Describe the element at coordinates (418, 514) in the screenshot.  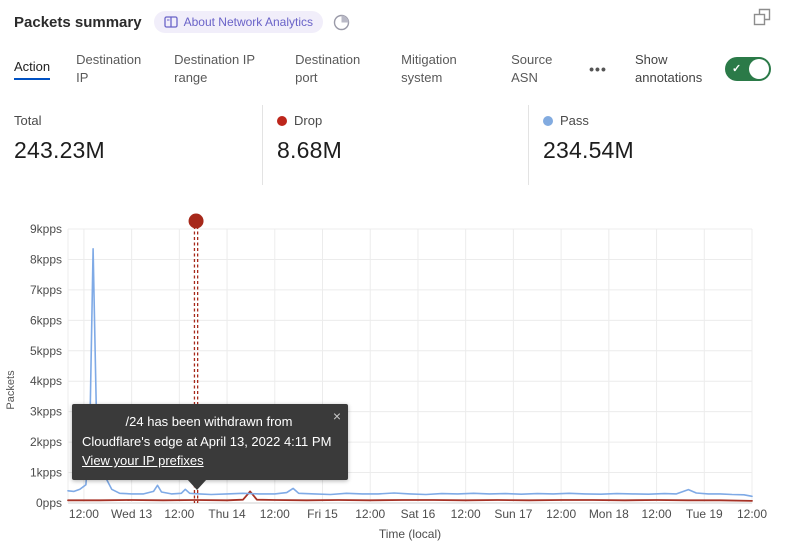
I see `svg-text: Sat 16` at that location.